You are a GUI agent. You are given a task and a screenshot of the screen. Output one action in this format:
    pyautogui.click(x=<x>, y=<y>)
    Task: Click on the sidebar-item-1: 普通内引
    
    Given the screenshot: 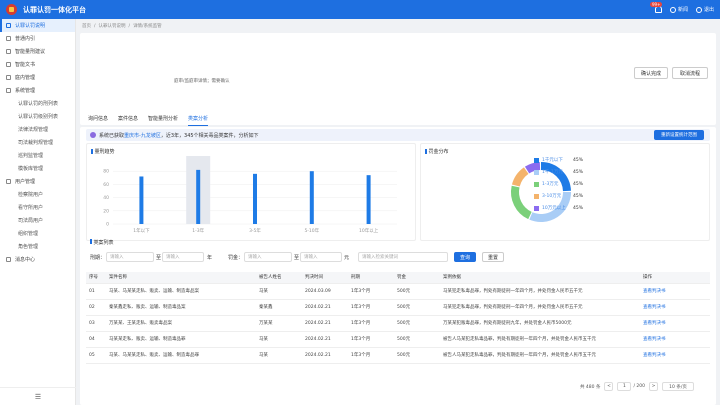 What is the action you would take?
    pyautogui.click(x=37, y=38)
    